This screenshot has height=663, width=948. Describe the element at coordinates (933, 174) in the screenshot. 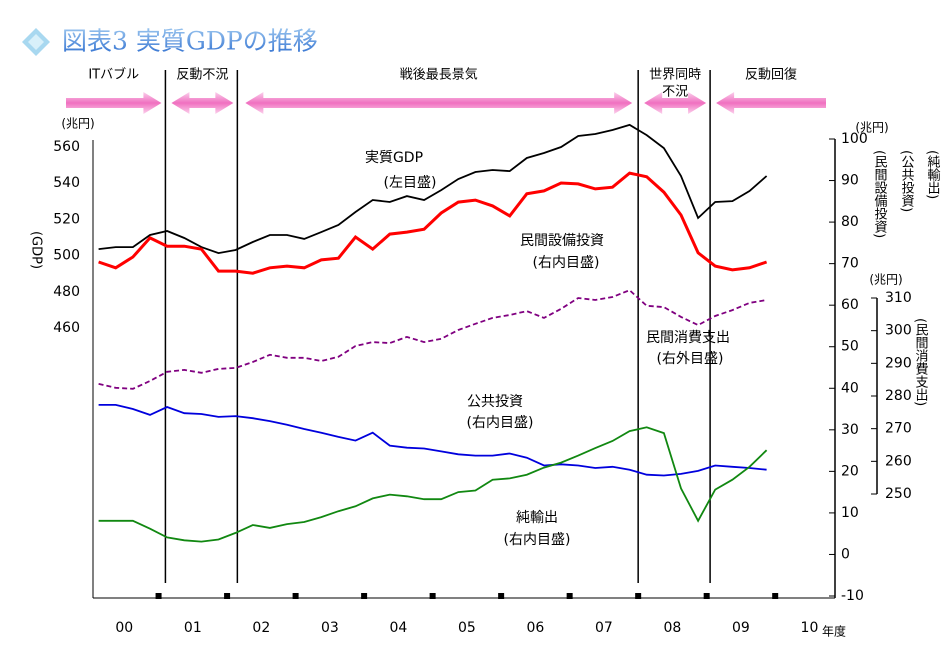

I see `y2-label: (純輸出)` at that location.